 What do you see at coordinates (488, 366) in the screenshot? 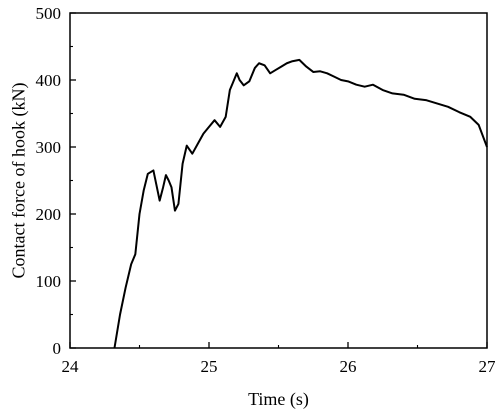
I see `x-tick-label: 27` at bounding box center [488, 366].